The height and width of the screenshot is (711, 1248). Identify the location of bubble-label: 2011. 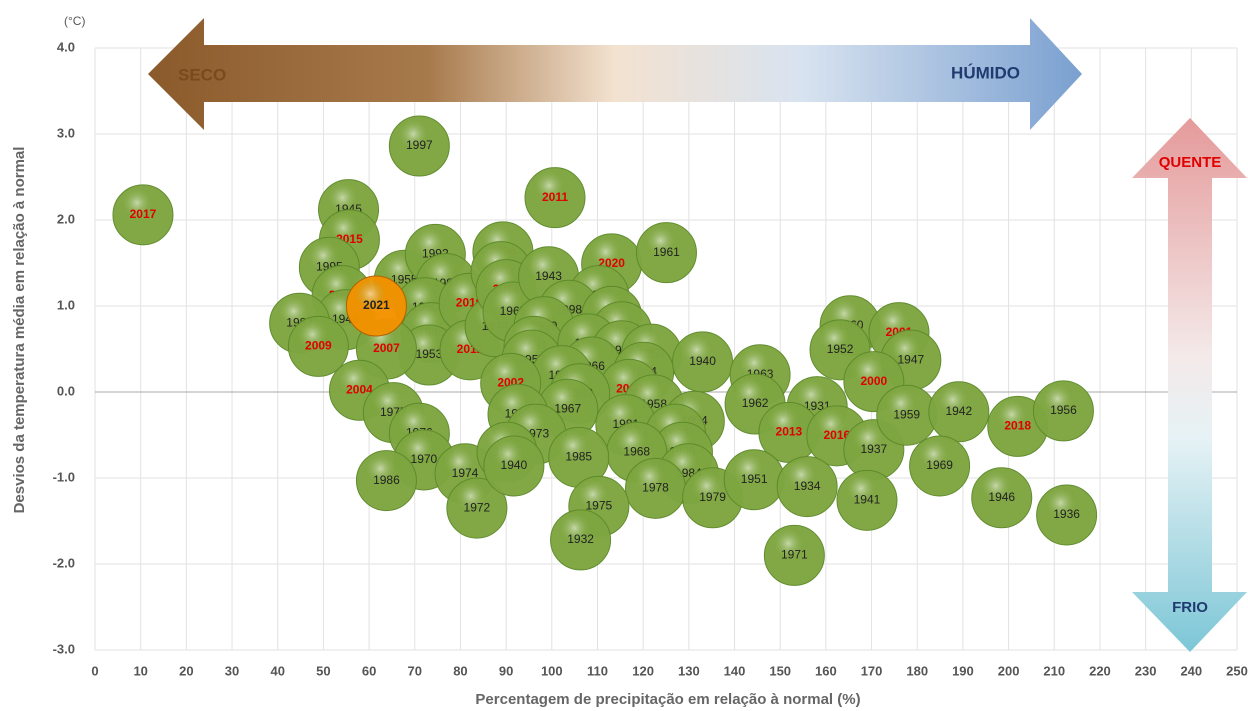
(555, 197).